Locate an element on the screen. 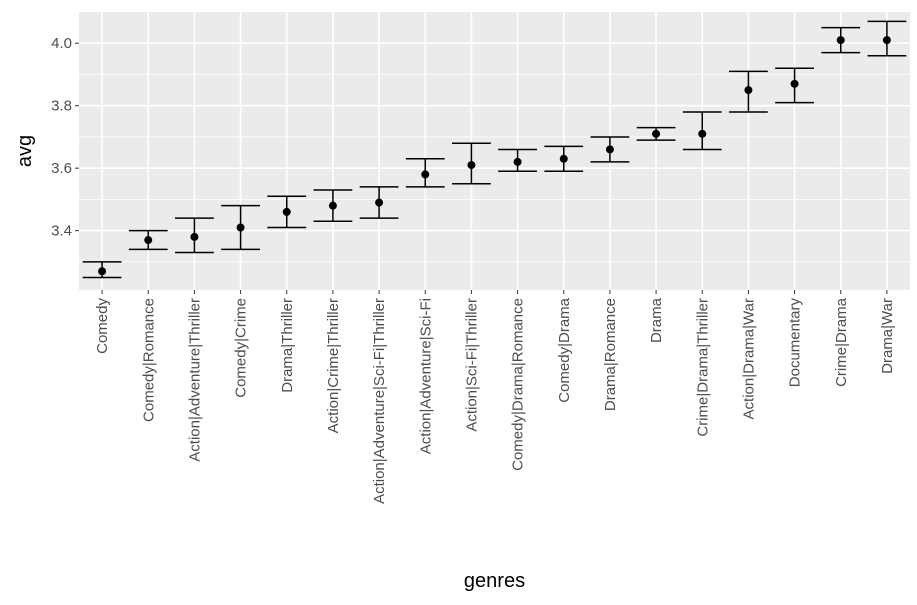  y-tick-label: 3.4 is located at coordinates (61, 231).